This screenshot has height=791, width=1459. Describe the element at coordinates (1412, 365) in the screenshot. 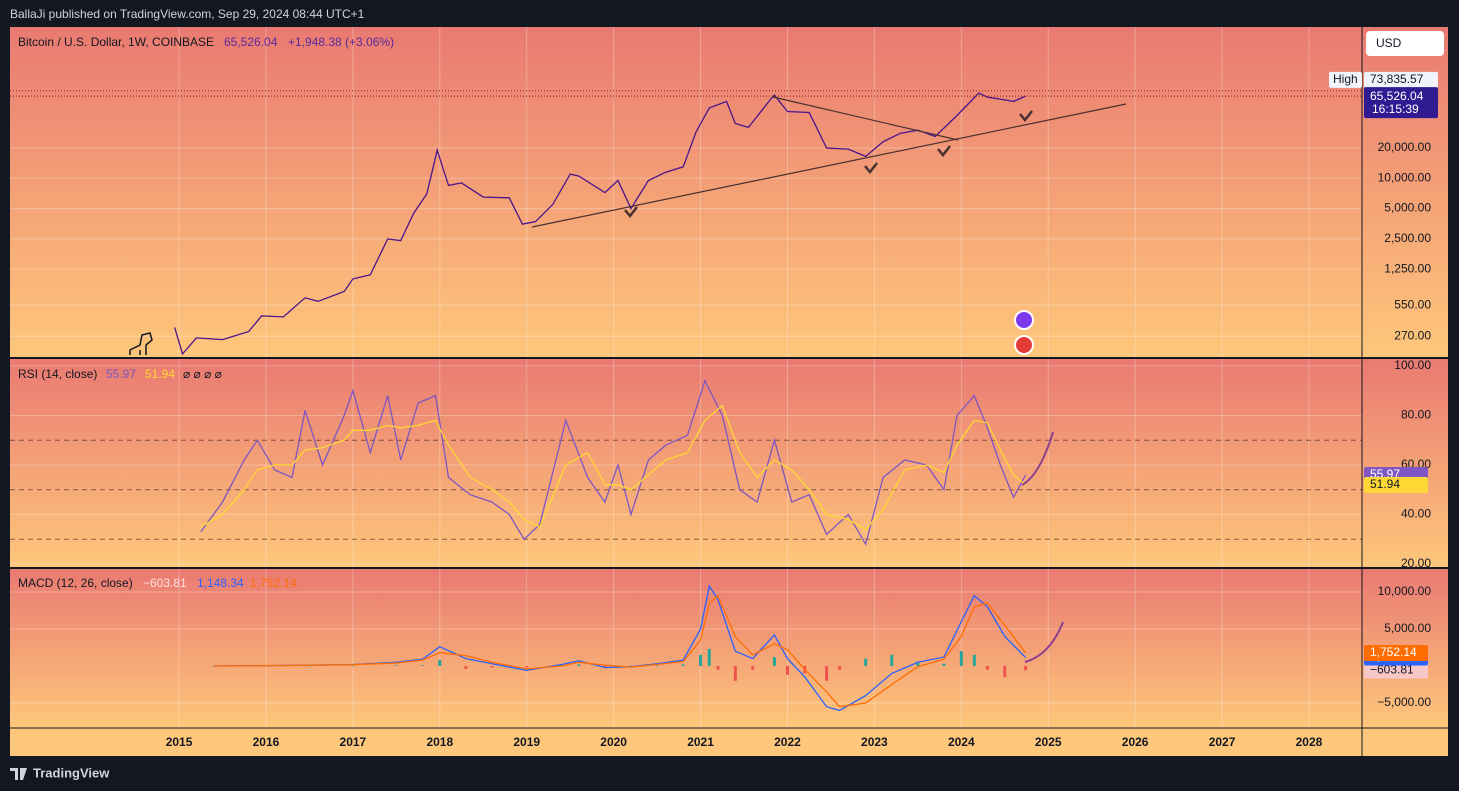

I see `y-tick-label: 100.00` at that location.